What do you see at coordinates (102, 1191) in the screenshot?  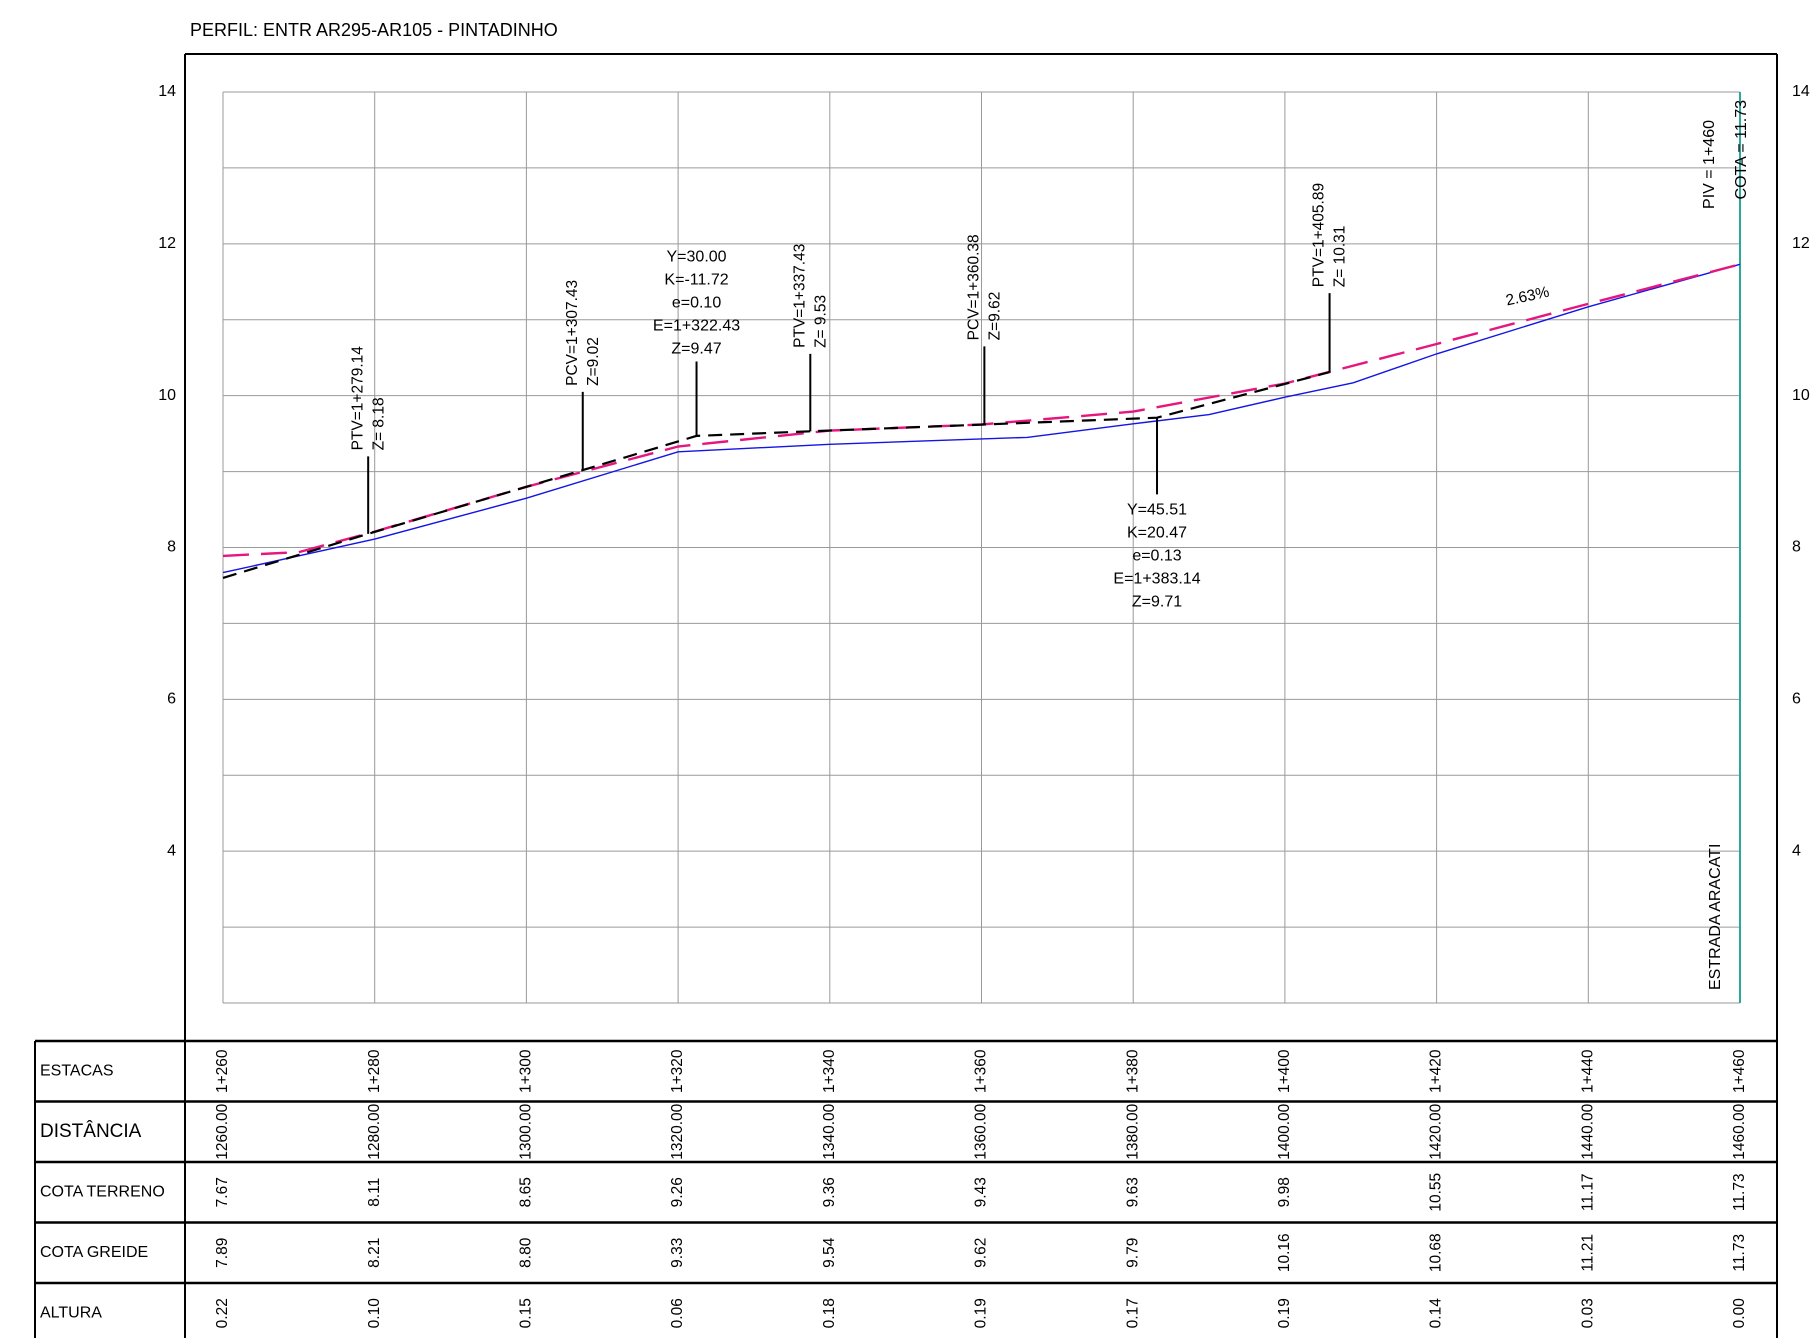 I see `table-row-label: COTA TERRENO` at bounding box center [102, 1191].